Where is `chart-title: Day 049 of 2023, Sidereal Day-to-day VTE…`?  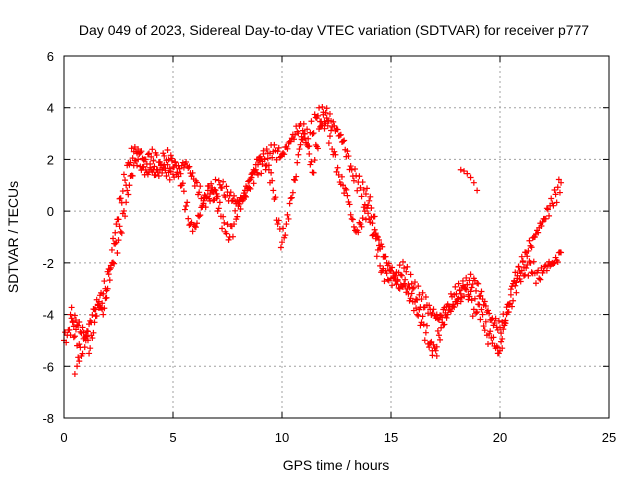 chart-title: Day 049 of 2023, Sidereal Day-to-day VTE… is located at coordinates (334, 30).